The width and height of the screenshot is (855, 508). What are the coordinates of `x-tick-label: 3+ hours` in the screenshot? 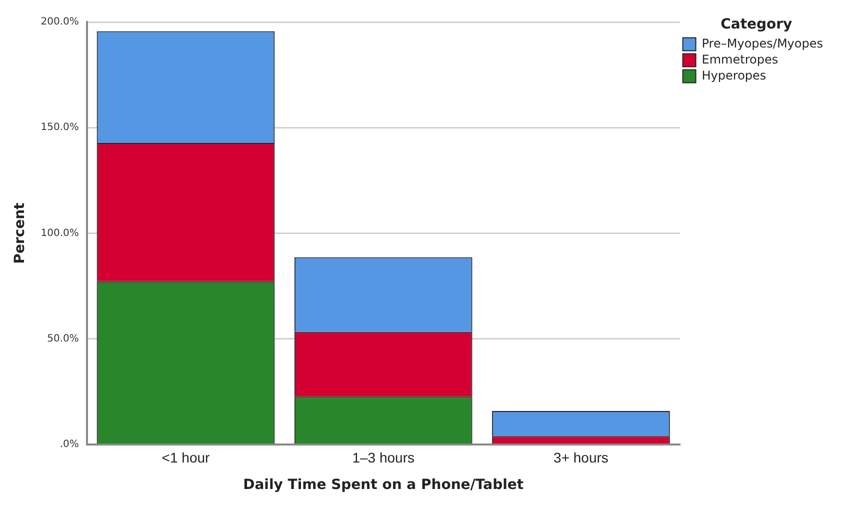 It's located at (581, 458).